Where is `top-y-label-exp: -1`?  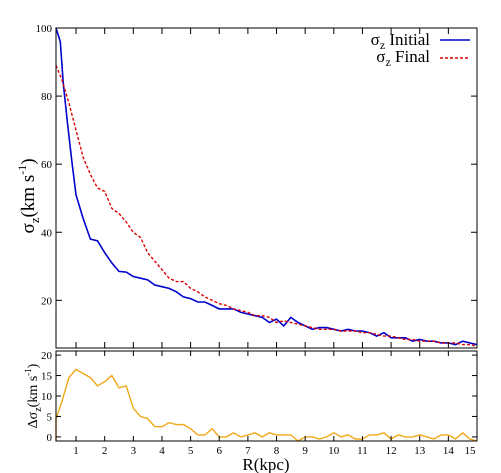
top-y-label-exp: -1 is located at coordinates (22, 170).